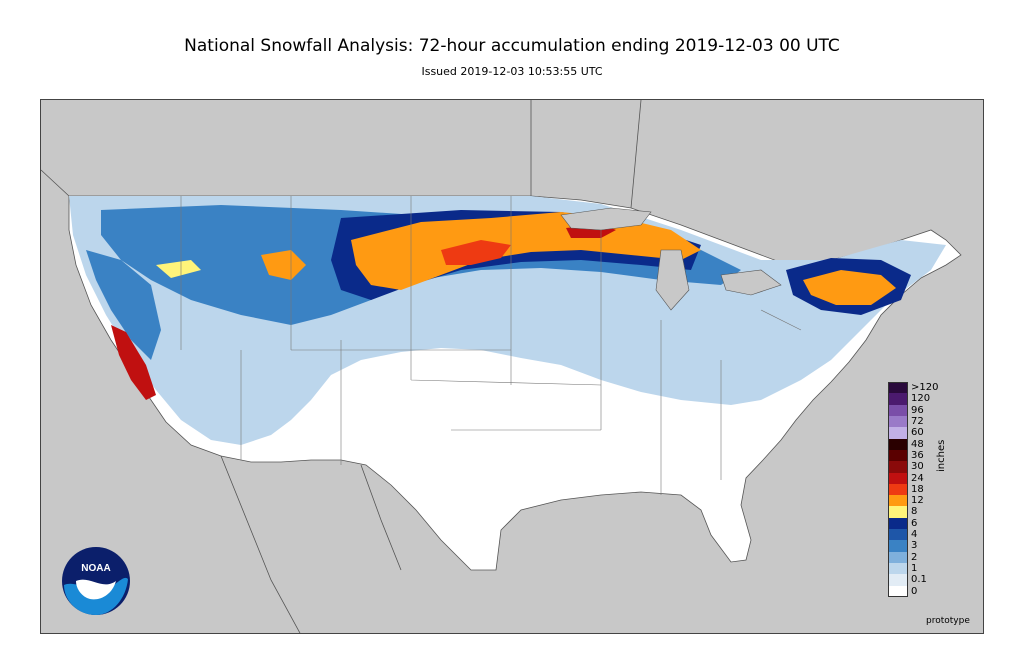  I want to click on issued-timestamp: Issued 2019-12-03 10:53:55 UTC, so click(512, 71).